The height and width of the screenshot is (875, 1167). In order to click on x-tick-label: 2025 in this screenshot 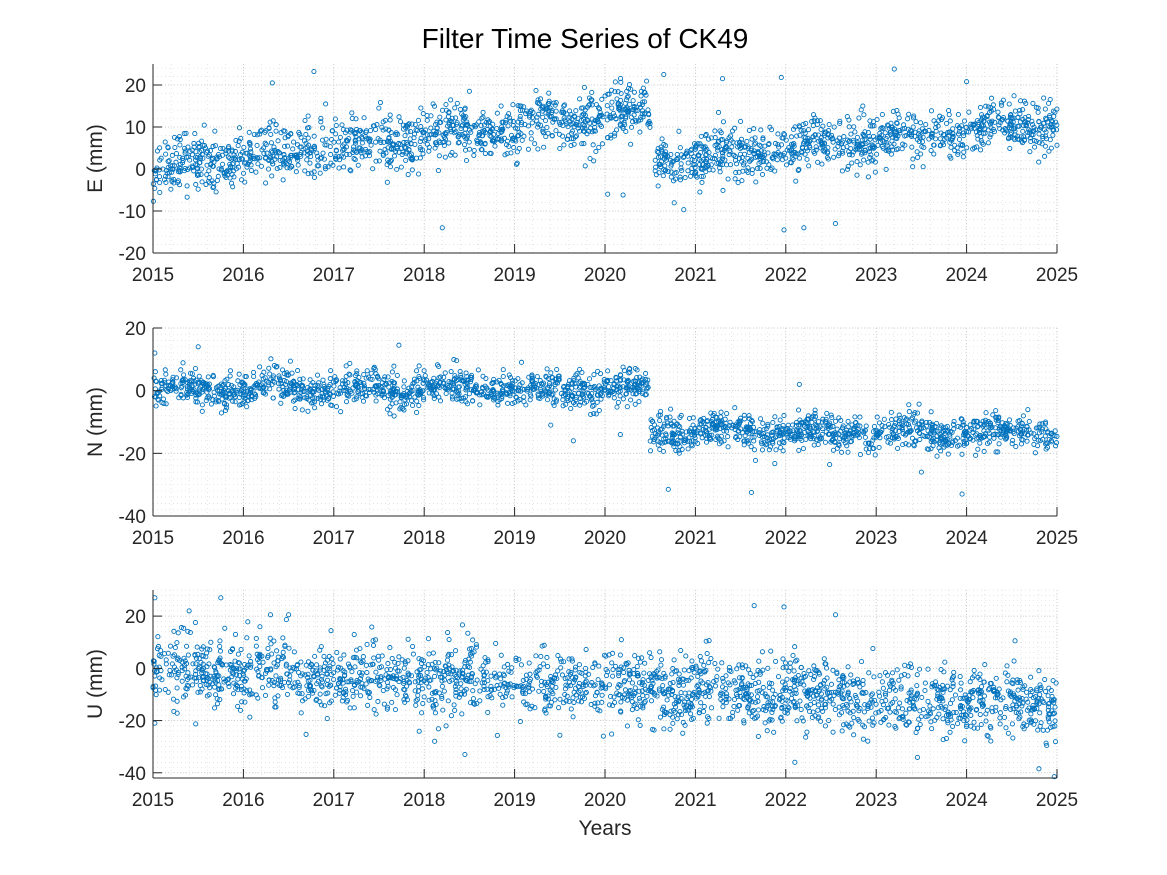, I will do `click(1057, 275)`.